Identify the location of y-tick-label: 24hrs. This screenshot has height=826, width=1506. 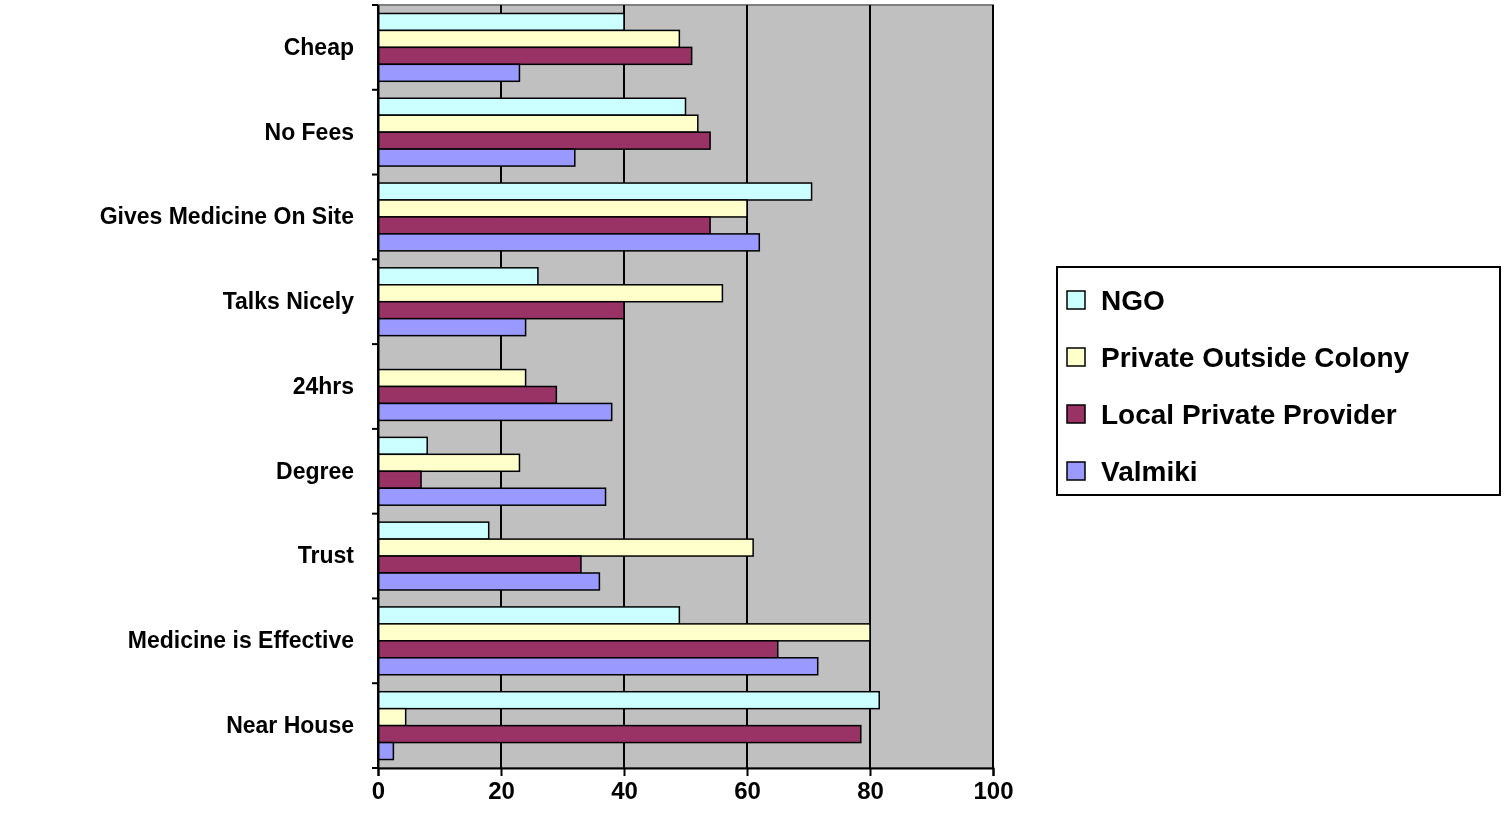
(323, 385).